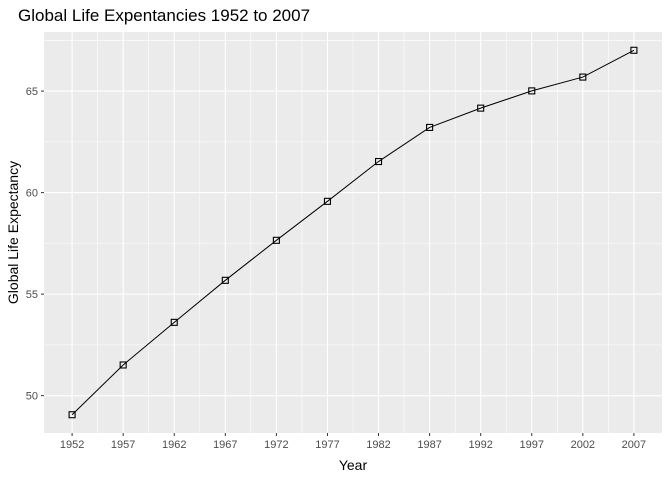 The height and width of the screenshot is (480, 672). Describe the element at coordinates (353, 465) in the screenshot. I see `x-axis-title: Year` at that location.